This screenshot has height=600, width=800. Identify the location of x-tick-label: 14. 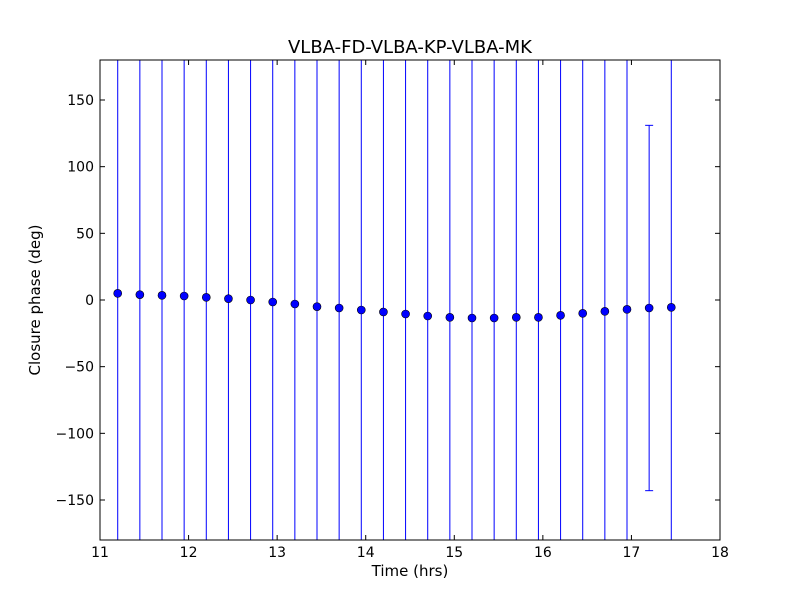
(366, 553).